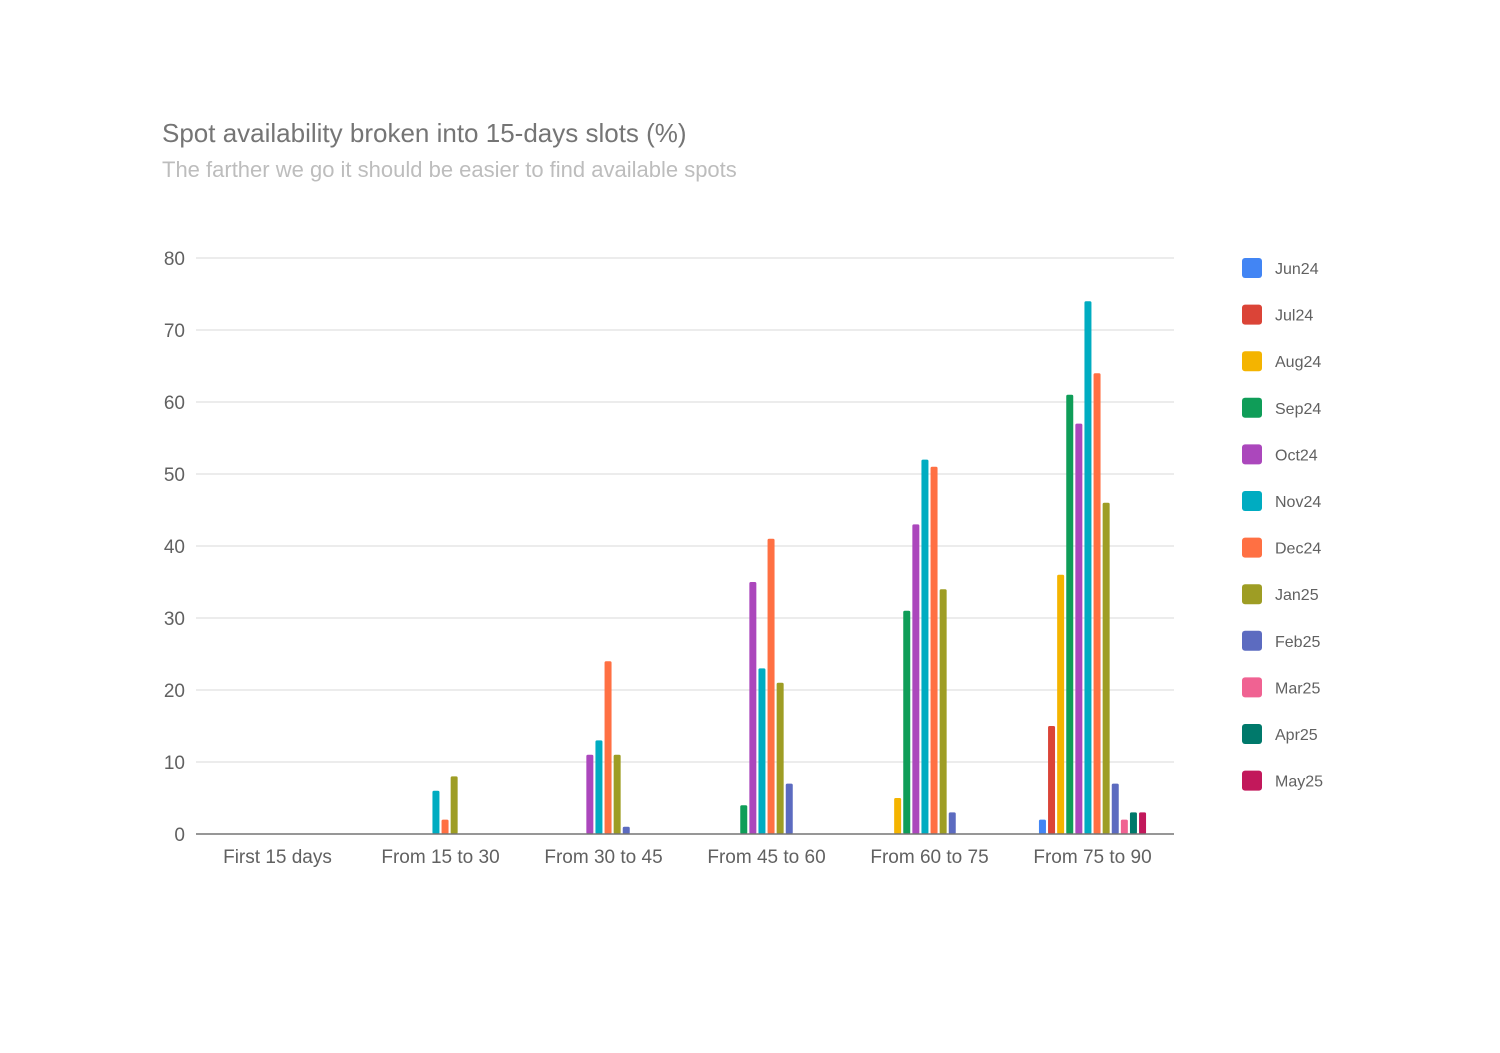 The height and width of the screenshot is (1053, 1500). What do you see at coordinates (929, 857) in the screenshot?
I see `x-category-label: From 60 to 75` at bounding box center [929, 857].